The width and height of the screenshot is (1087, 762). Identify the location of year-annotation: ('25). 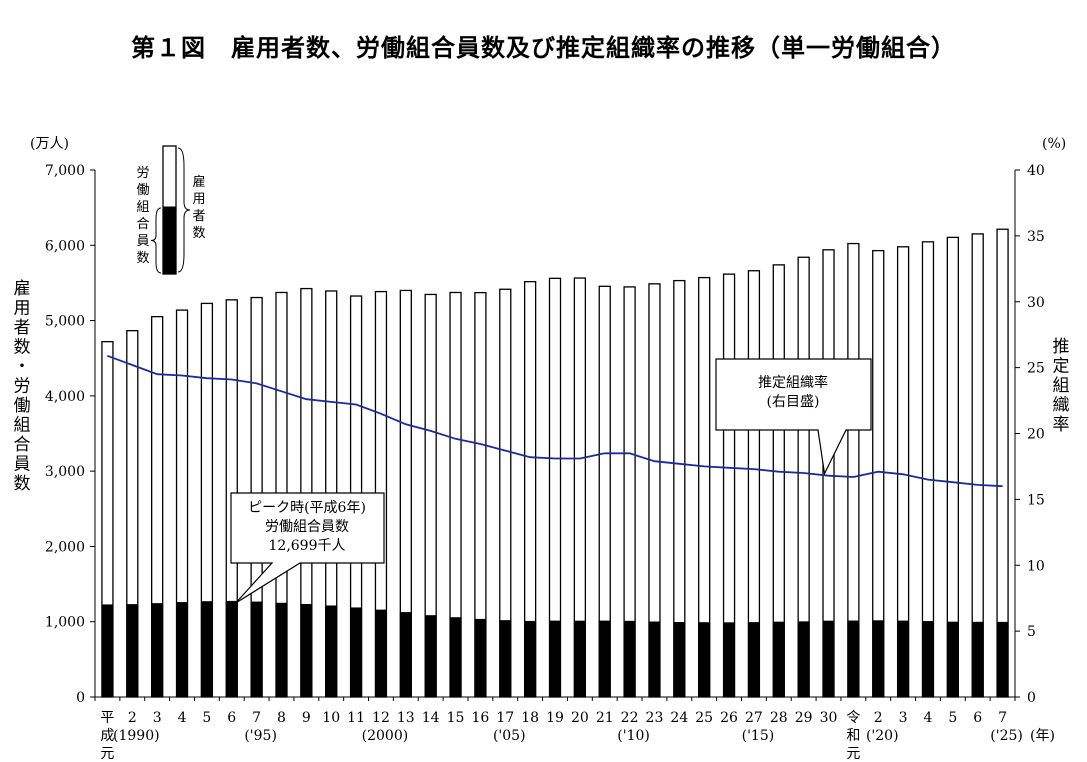
(1006, 736).